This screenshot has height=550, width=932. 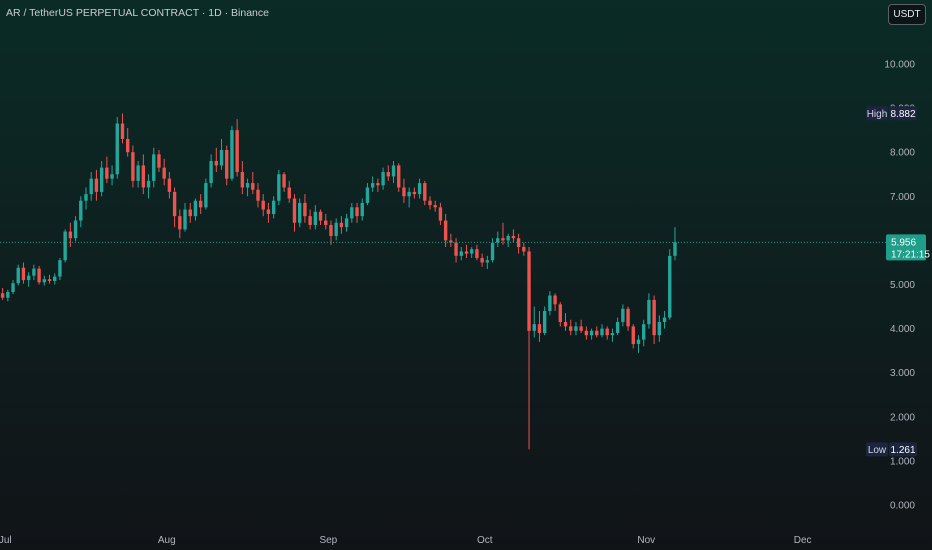 I want to click on high-label: High, so click(x=877, y=114).